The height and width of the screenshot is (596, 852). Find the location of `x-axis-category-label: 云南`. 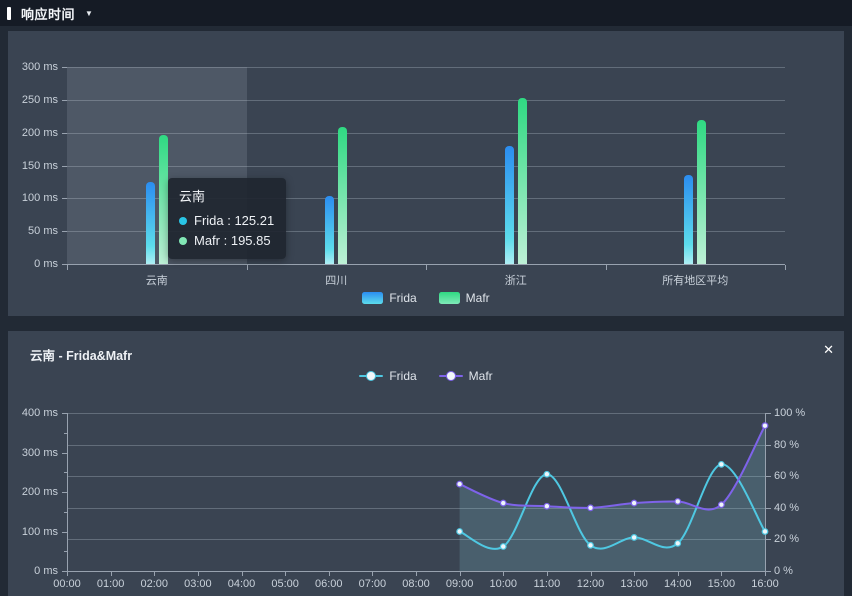

x-axis-category-label: 云南 is located at coordinates (156, 281).